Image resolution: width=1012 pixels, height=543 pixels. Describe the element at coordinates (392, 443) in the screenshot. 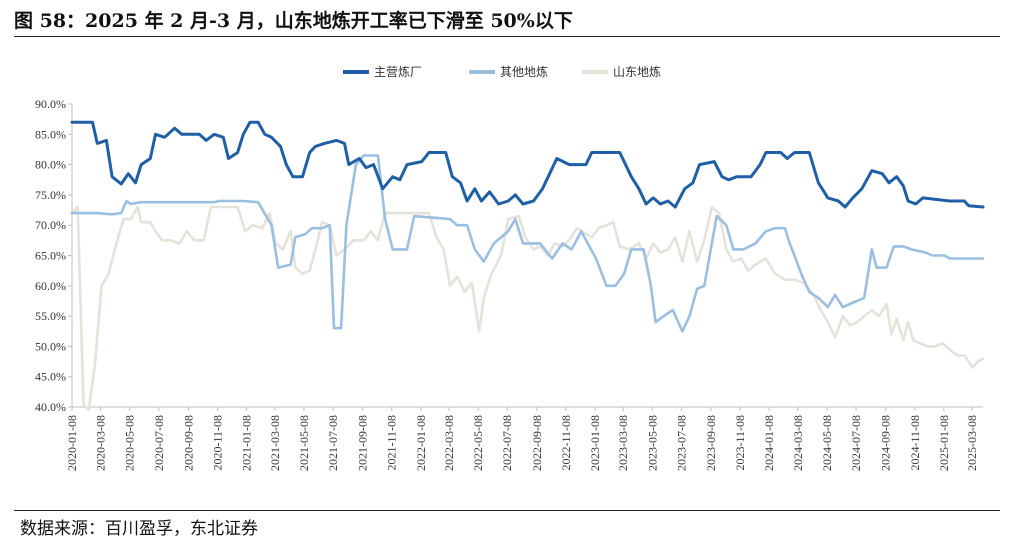

I see `x-tick-label: 2021-11-08` at that location.